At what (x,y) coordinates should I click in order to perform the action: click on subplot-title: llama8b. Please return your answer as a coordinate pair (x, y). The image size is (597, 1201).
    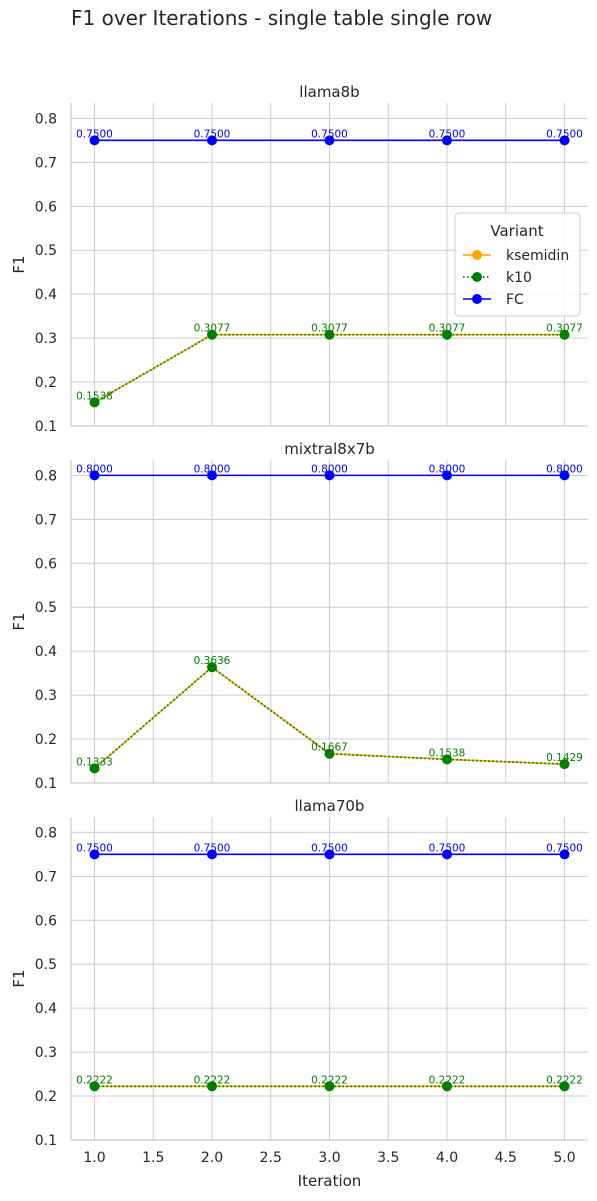
    Looking at the image, I should click on (329, 92).